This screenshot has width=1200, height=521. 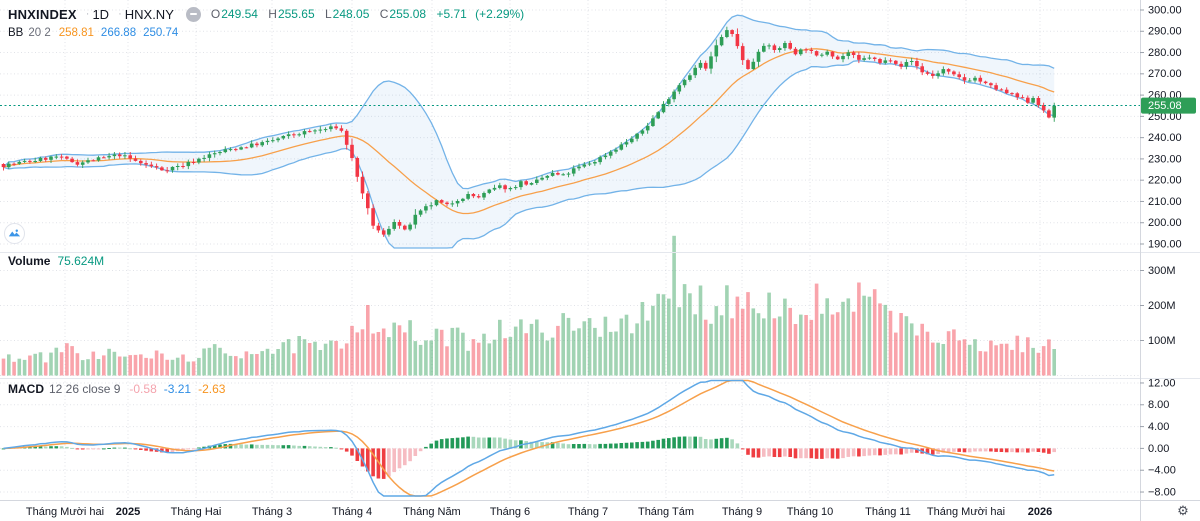 What do you see at coordinates (328, 14) in the screenshot?
I see `low-label: L` at bounding box center [328, 14].